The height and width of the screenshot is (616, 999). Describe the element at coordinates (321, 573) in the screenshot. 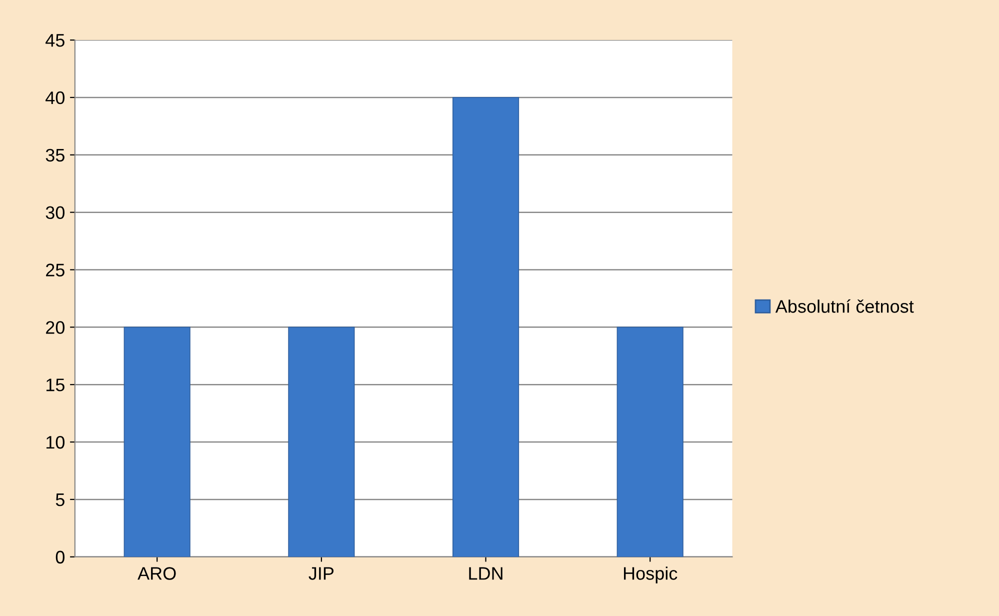

I see `x-tick-label: JIP` at that location.